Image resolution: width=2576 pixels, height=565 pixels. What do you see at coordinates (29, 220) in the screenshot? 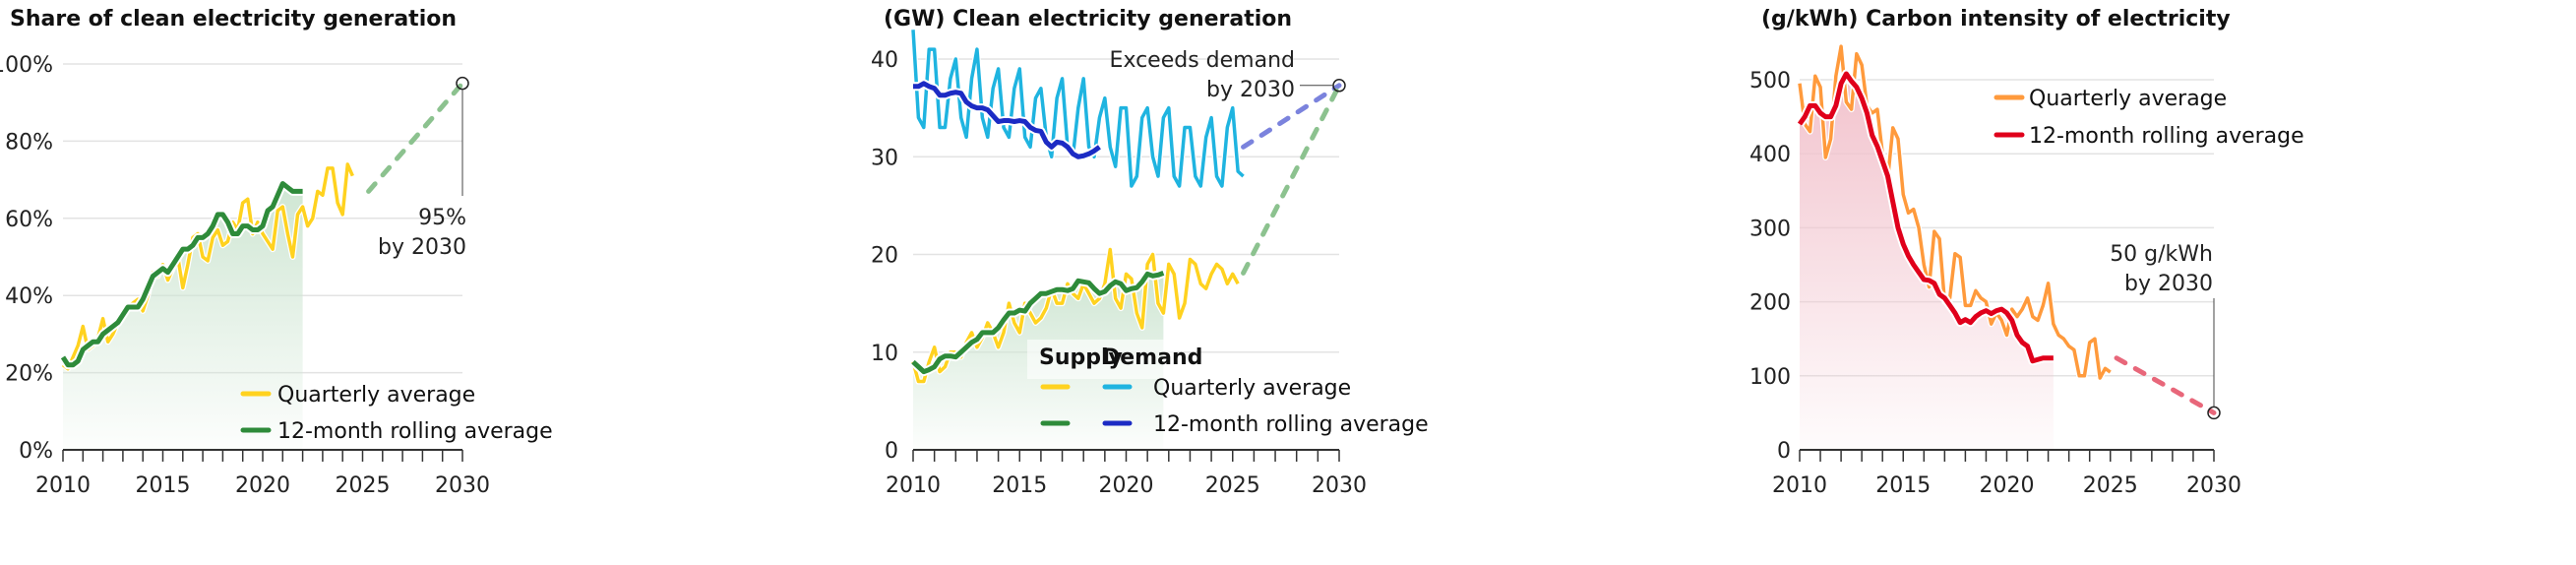
I see `y-tick-label: 60%` at bounding box center [29, 220].